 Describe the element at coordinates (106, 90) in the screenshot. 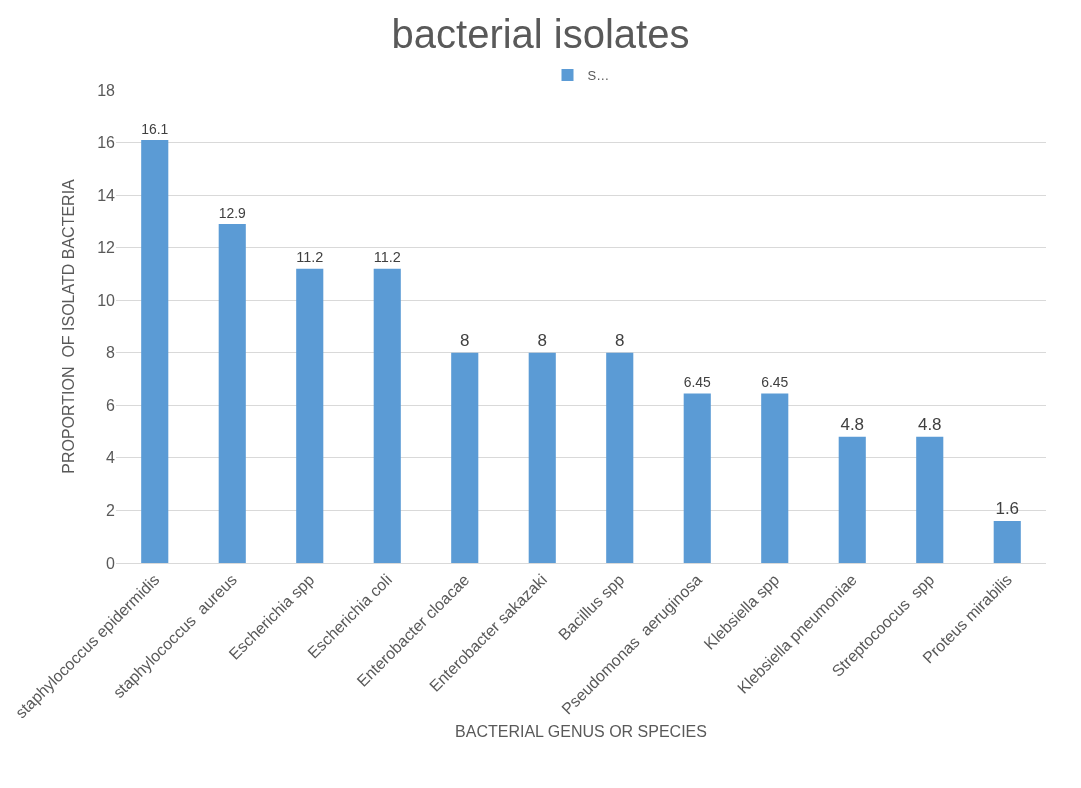

I see `y-tick-label: 18` at that location.